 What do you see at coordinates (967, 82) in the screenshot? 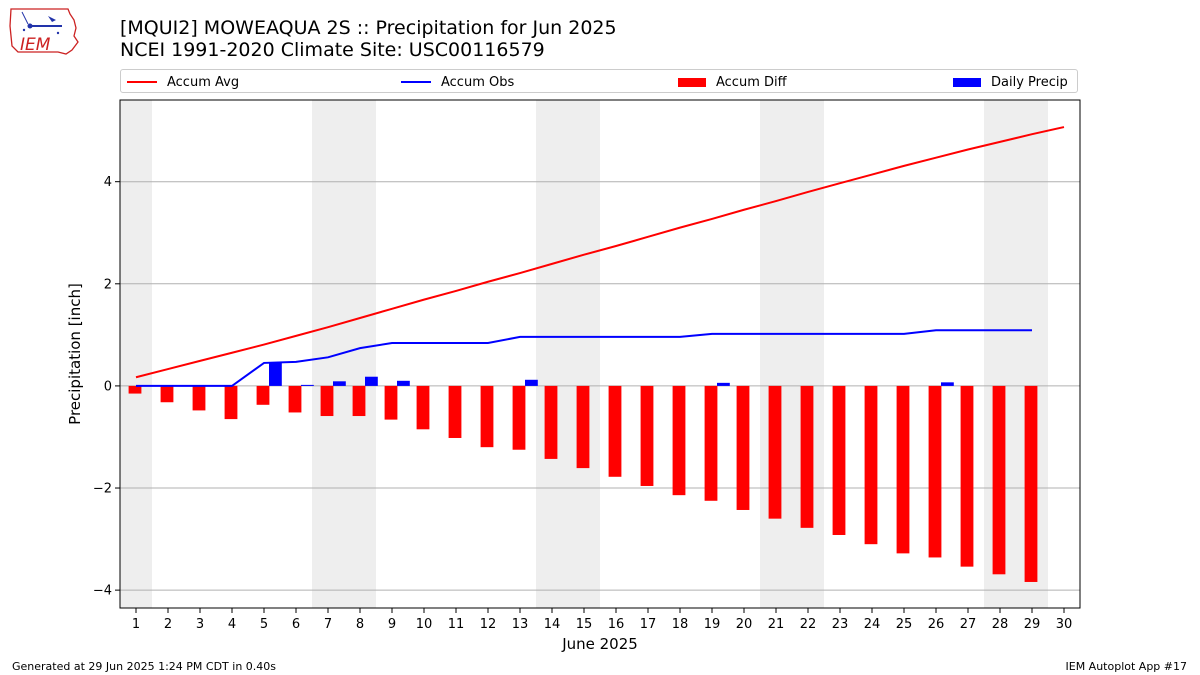
I see `legend-swatch-daily-precip` at bounding box center [967, 82].